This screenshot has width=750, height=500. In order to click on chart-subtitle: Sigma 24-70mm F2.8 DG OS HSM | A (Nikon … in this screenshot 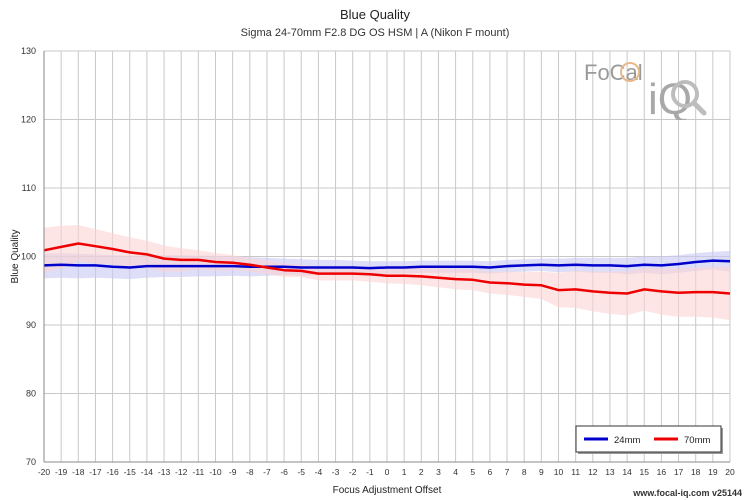, I will do `click(375, 33)`.